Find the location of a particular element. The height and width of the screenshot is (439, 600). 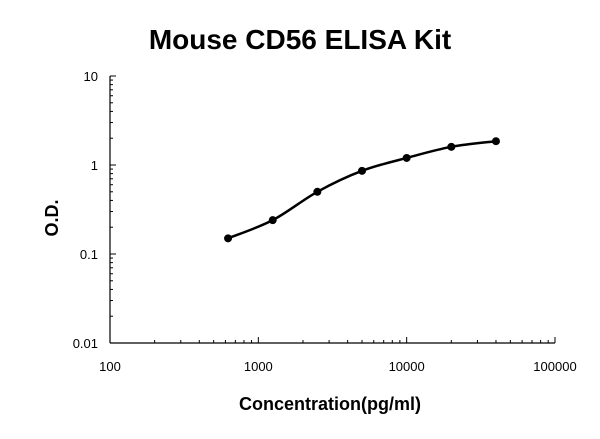

chart-title: Mouse CD56 ELISA Kit is located at coordinates (300, 39).